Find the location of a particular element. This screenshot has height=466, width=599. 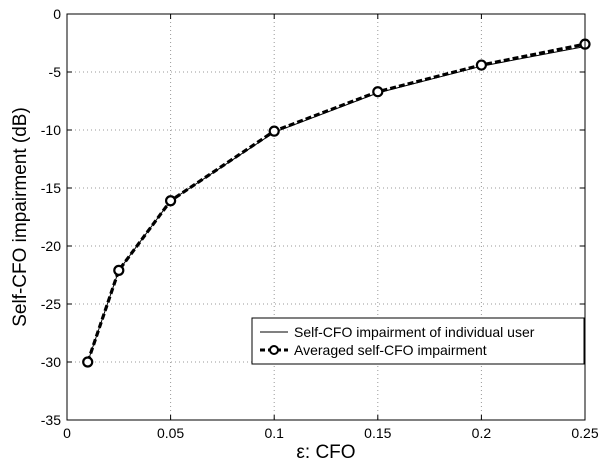

y-tick-label: 0 is located at coordinates (57, 14).